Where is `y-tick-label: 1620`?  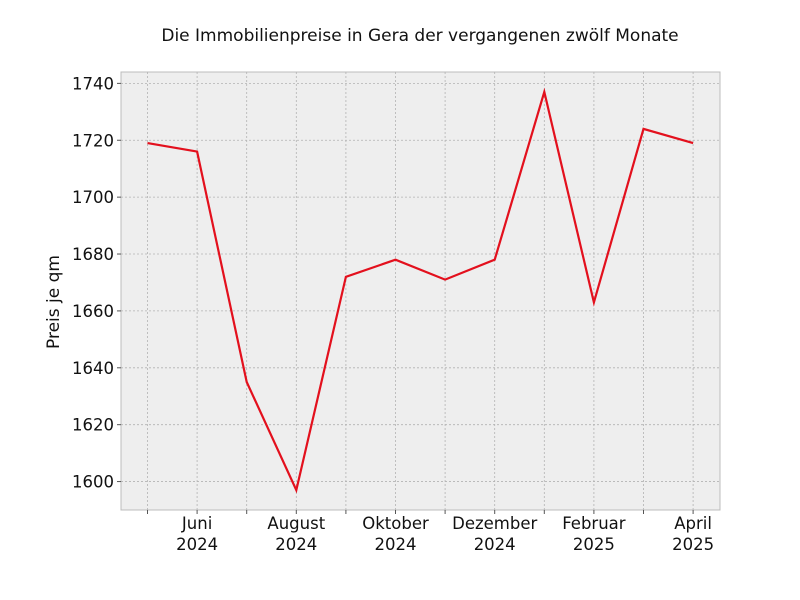 y-tick-label: 1620 is located at coordinates (93, 425).